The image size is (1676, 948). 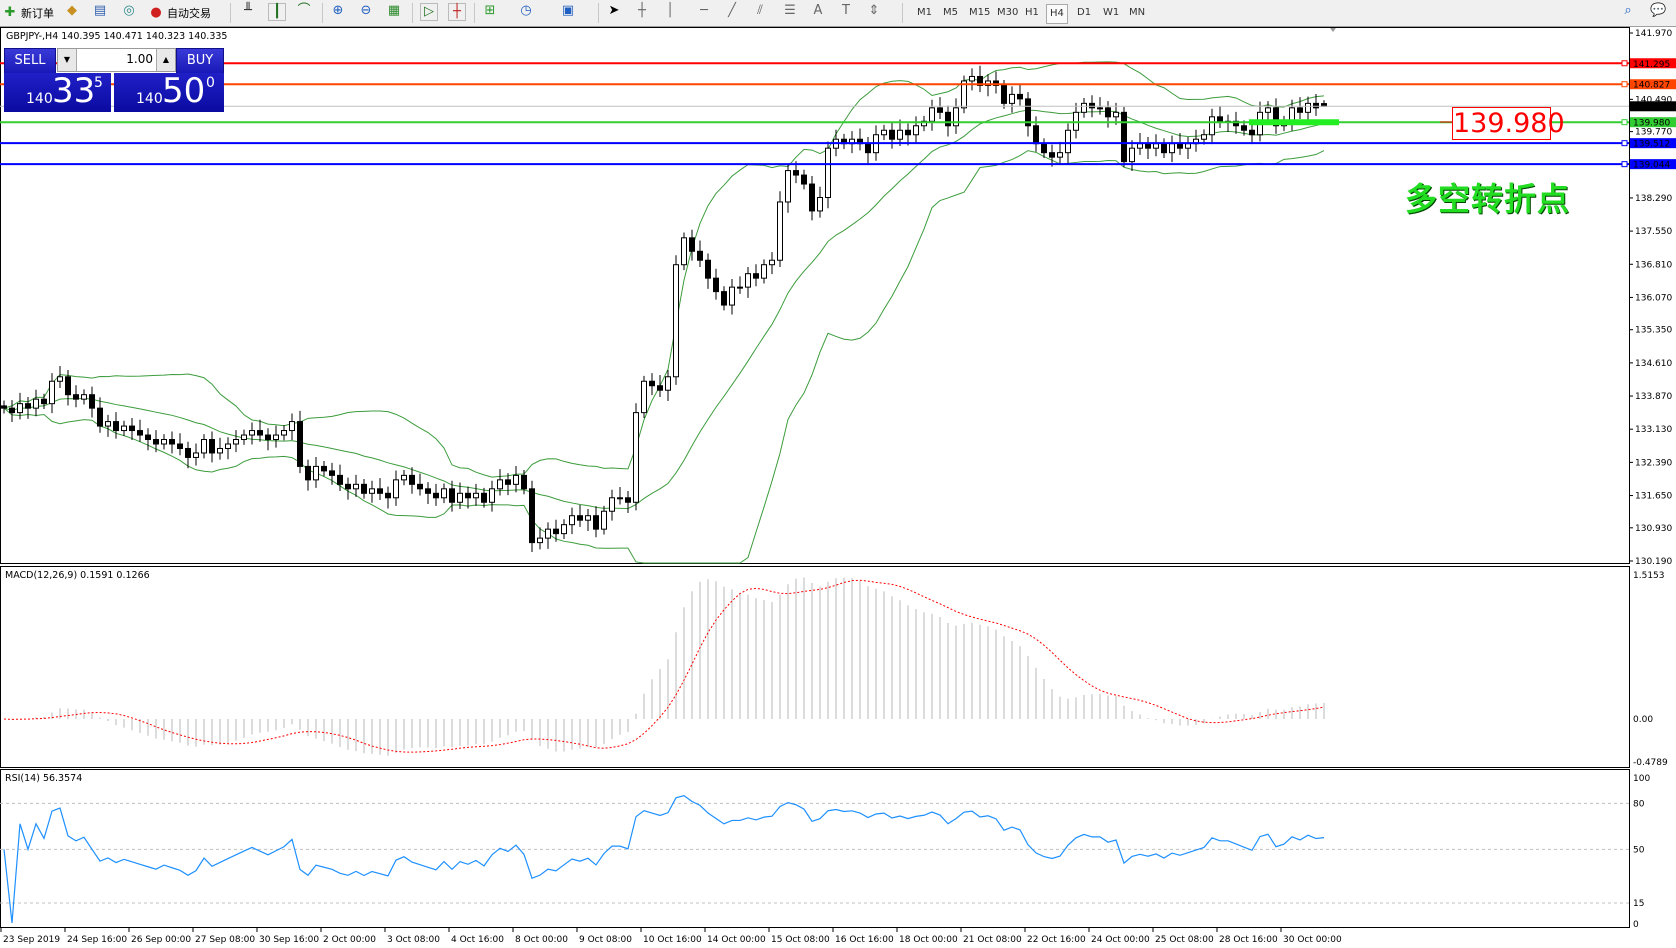 I want to click on trendline-icon: ╱, so click(x=732, y=10).